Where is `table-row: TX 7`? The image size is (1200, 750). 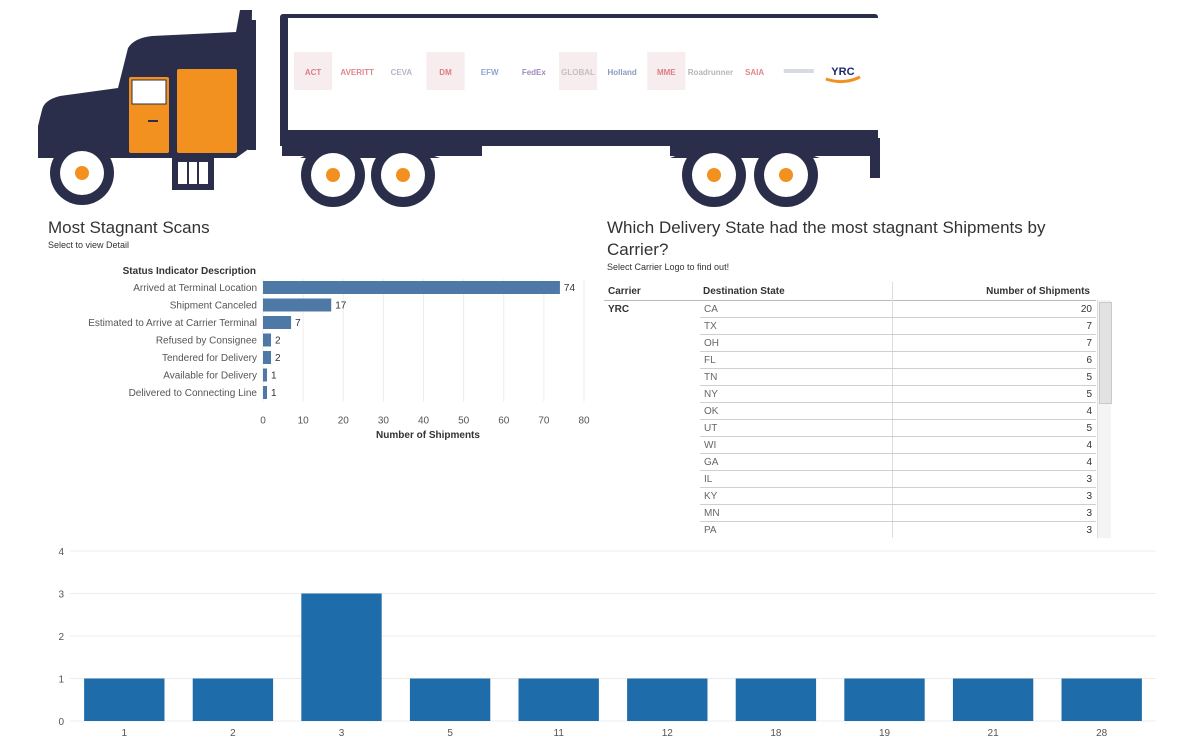 table-row: TX 7 is located at coordinates (898, 326).